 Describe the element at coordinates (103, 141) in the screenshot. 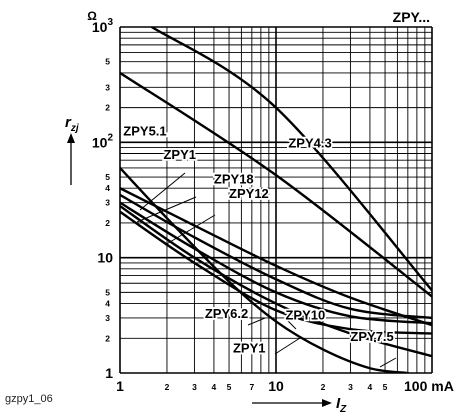

I see `y-tick-label-major: 10²` at that location.